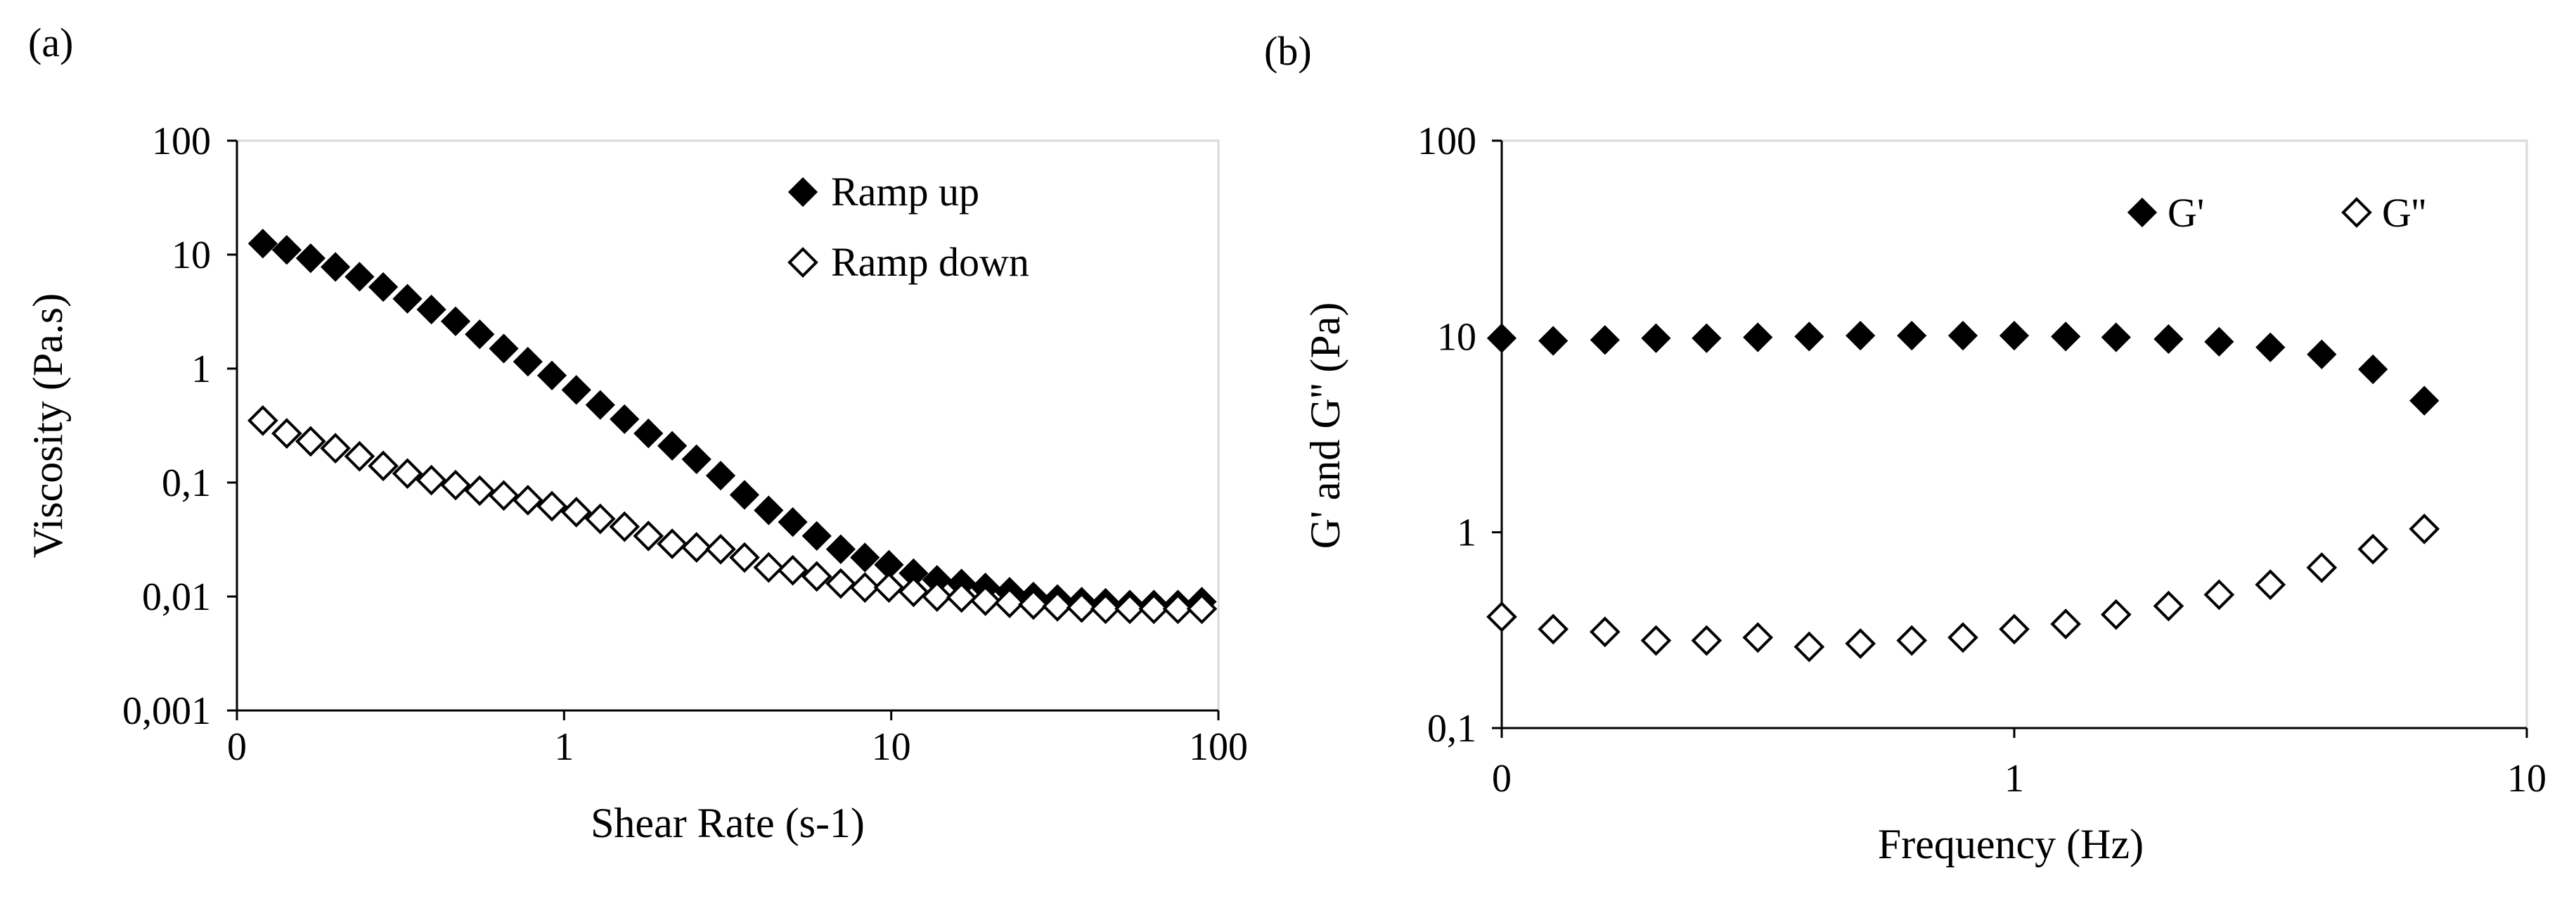 The height and width of the screenshot is (899, 2576). What do you see at coordinates (2165, 213) in the screenshot?
I see `legend-item-g-prime: G'` at bounding box center [2165, 213].